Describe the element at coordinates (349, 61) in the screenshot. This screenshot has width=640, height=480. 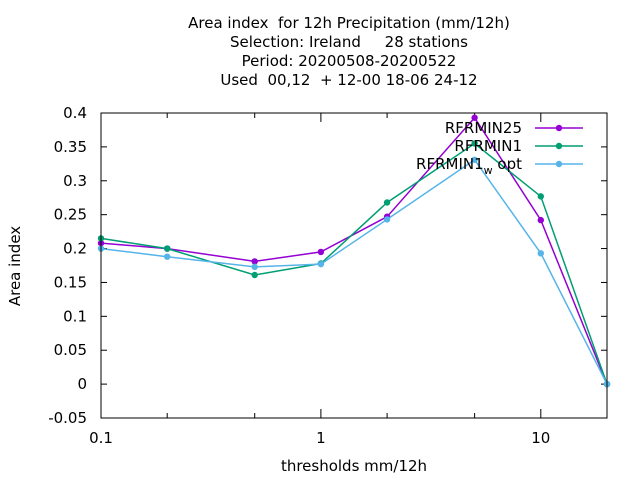
I see `title-line-3: Period: 20200508-20200522` at that location.